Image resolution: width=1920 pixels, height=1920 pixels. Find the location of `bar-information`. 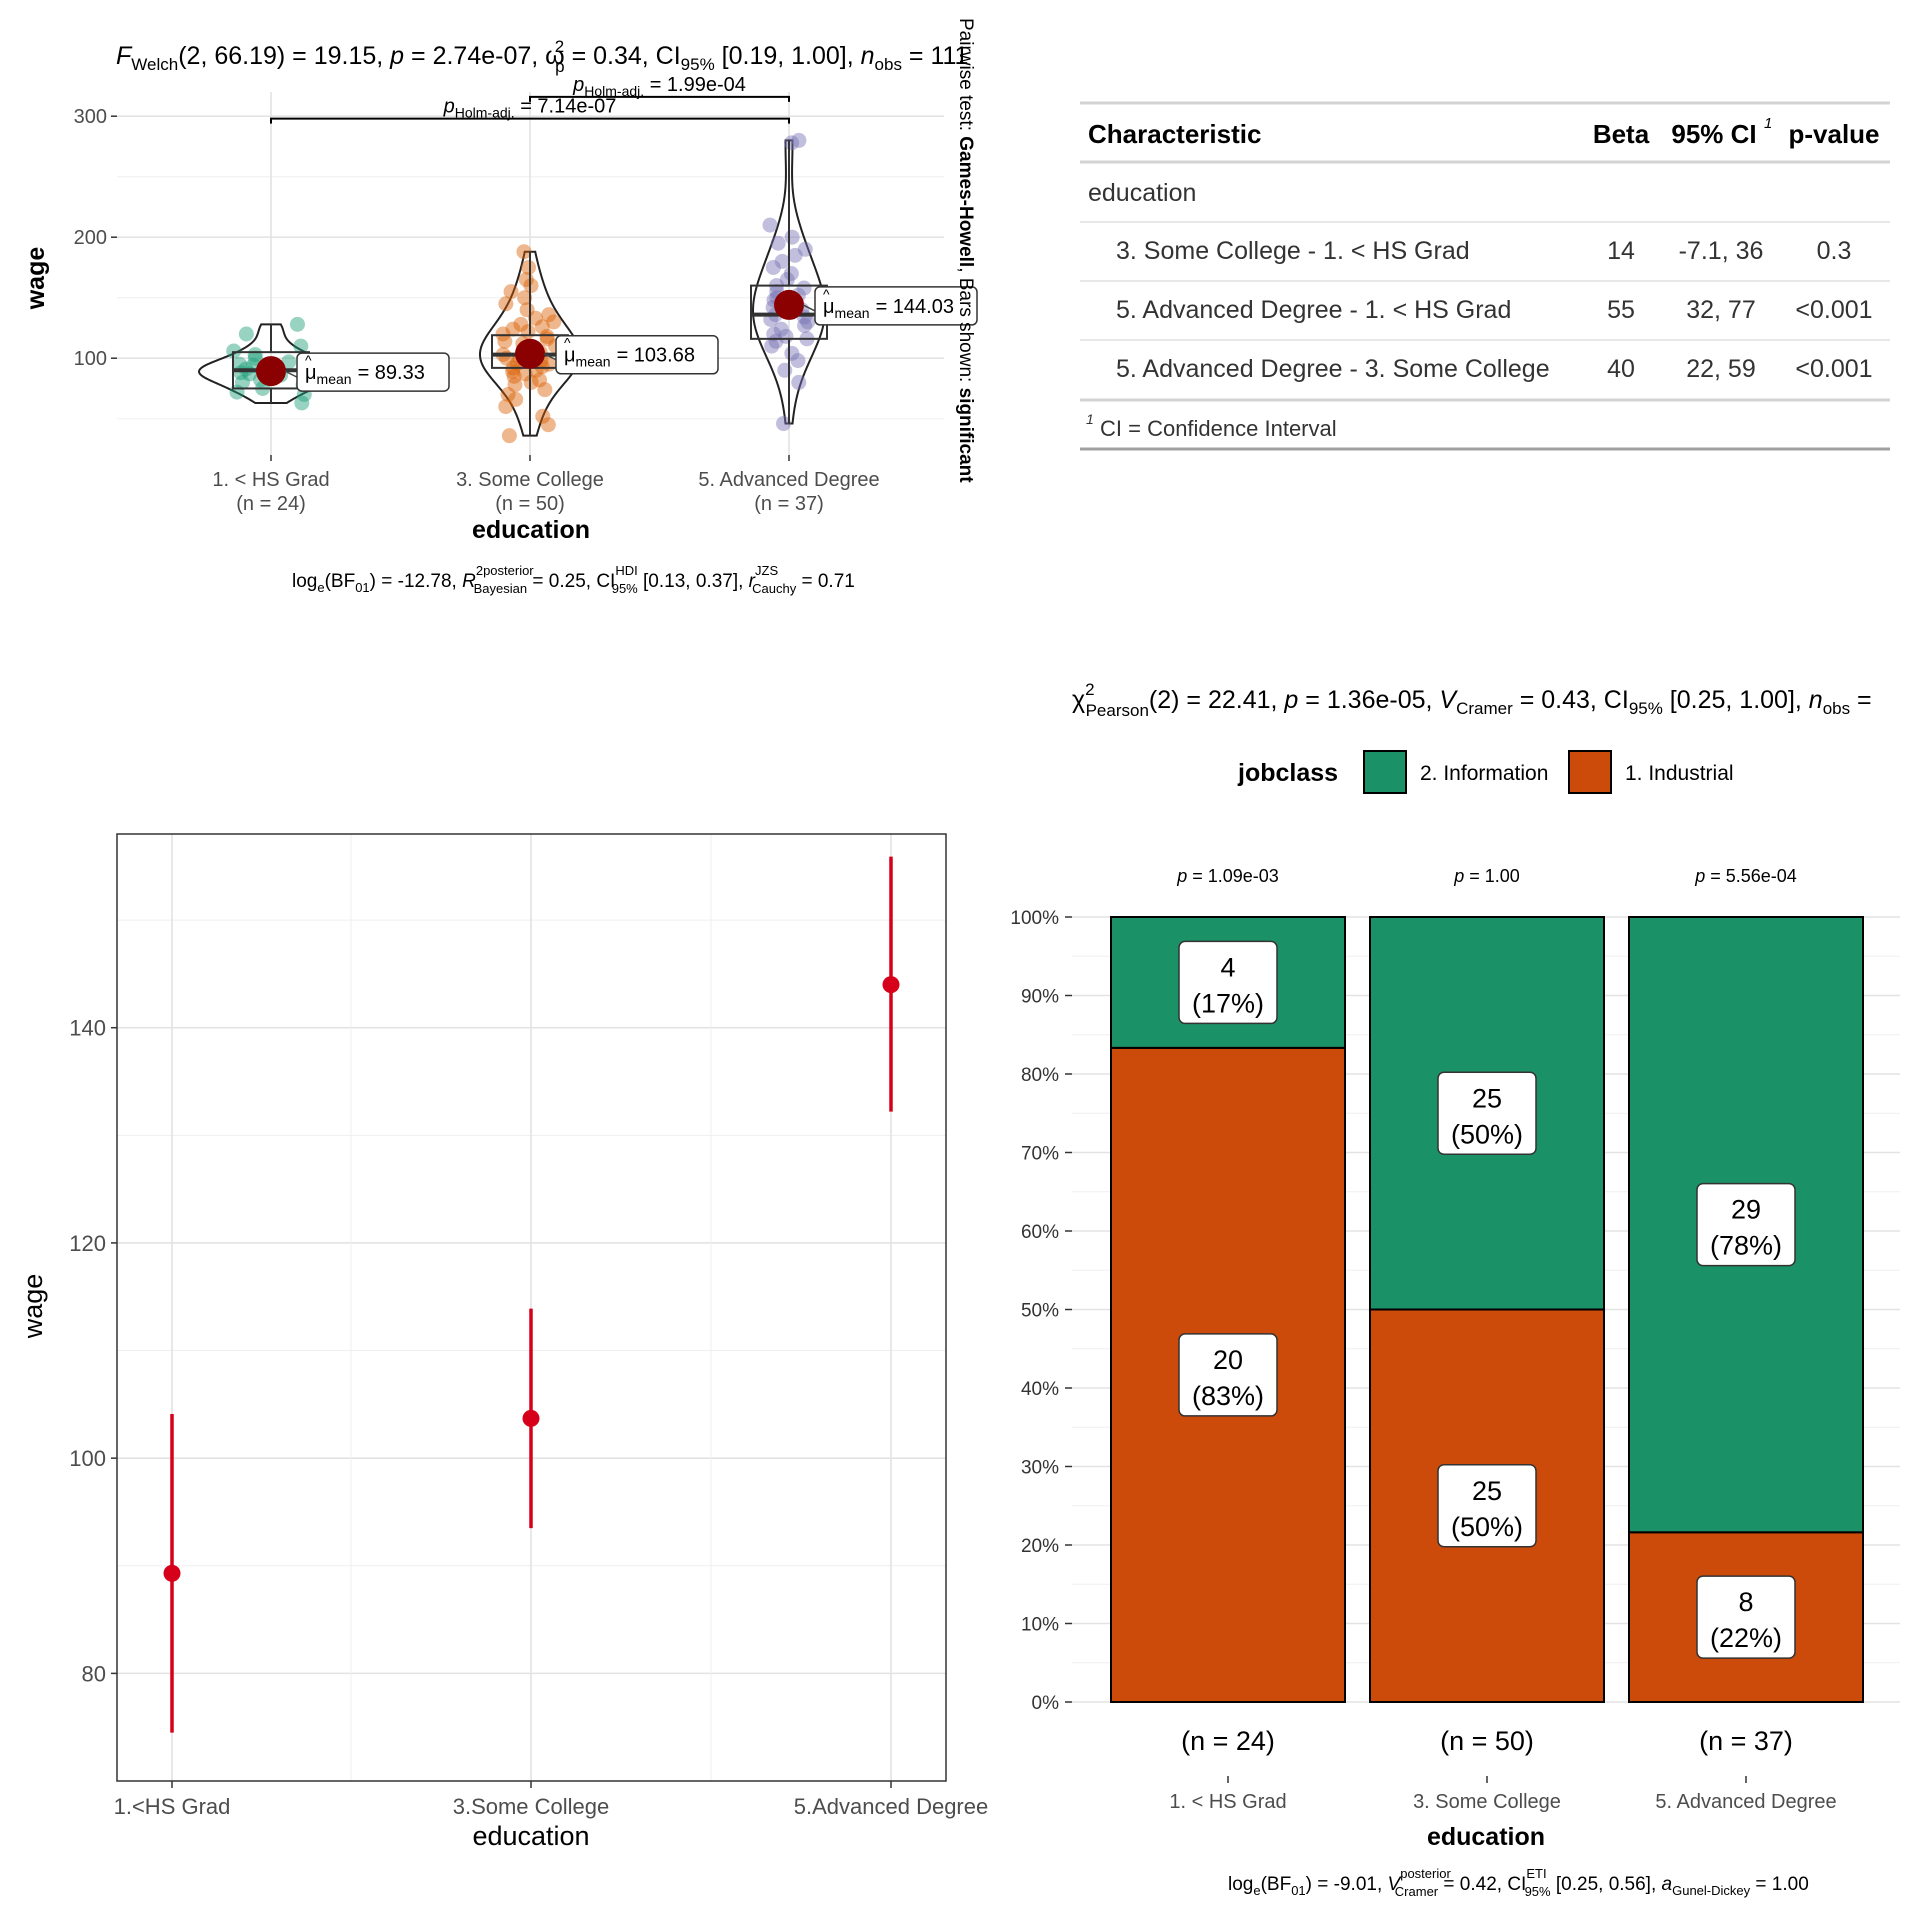

bar-information is located at coordinates (1746, 1225).